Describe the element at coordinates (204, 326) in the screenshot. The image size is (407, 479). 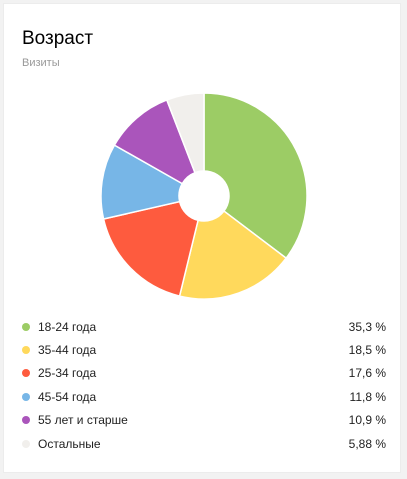
I see `legend-item: 18-24 года 35,3 %` at that location.